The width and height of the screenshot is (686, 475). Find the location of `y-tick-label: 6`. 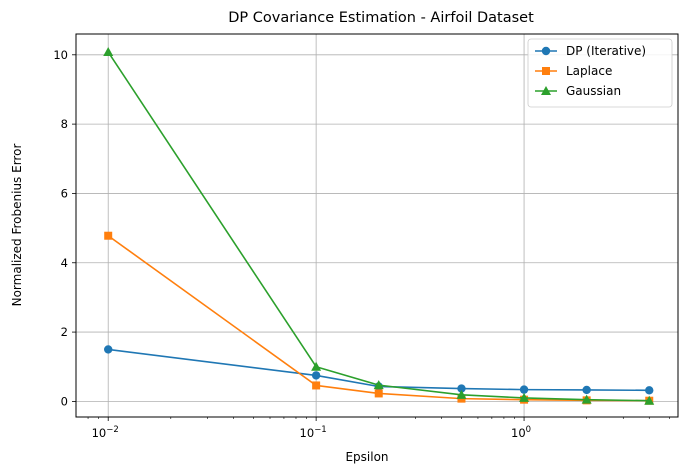

y-tick-label: 6 is located at coordinates (64, 193).